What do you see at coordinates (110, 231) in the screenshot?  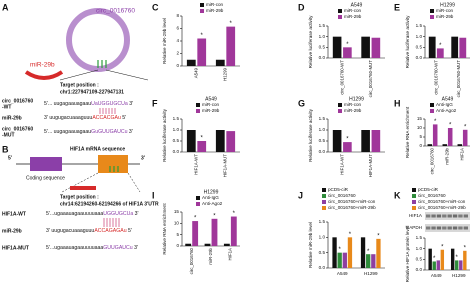 I see `sequence-part: ACCAGAGAu` at bounding box center [110, 231].